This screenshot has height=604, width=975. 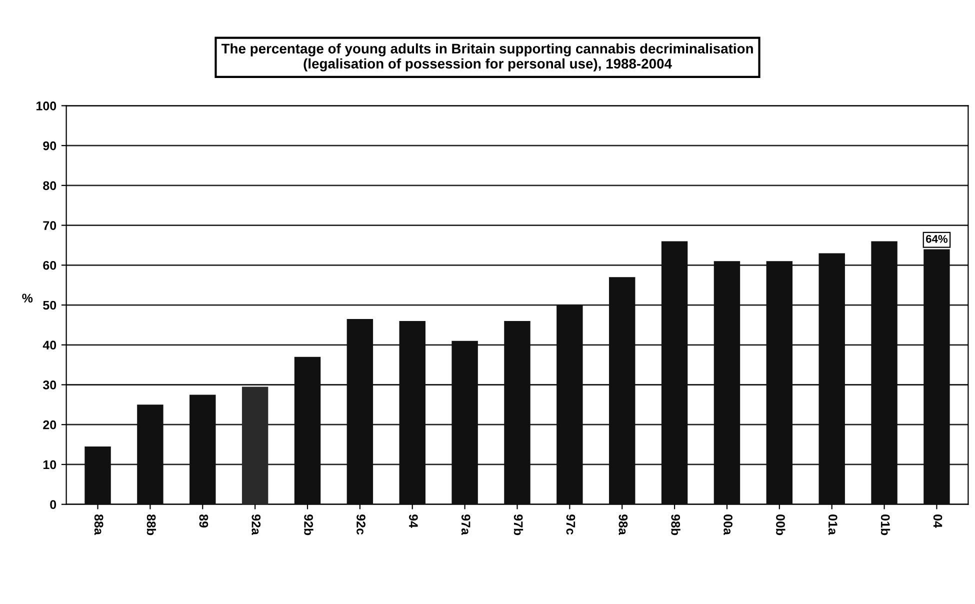 I want to click on x-tick-label: 92c, so click(x=361, y=524).